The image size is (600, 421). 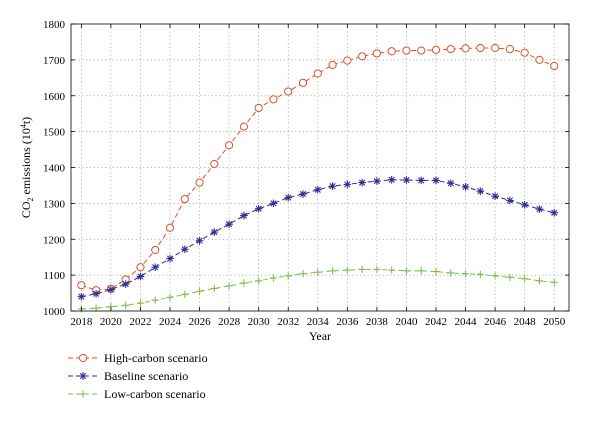 I want to click on x-tick-label: 2030, so click(x=259, y=322).